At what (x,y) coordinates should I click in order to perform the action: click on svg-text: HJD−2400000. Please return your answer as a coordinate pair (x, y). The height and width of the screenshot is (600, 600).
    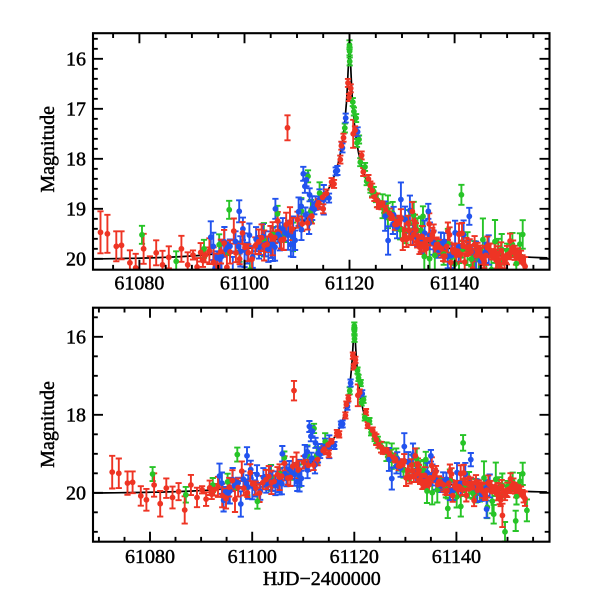
    Looking at the image, I should click on (322, 579).